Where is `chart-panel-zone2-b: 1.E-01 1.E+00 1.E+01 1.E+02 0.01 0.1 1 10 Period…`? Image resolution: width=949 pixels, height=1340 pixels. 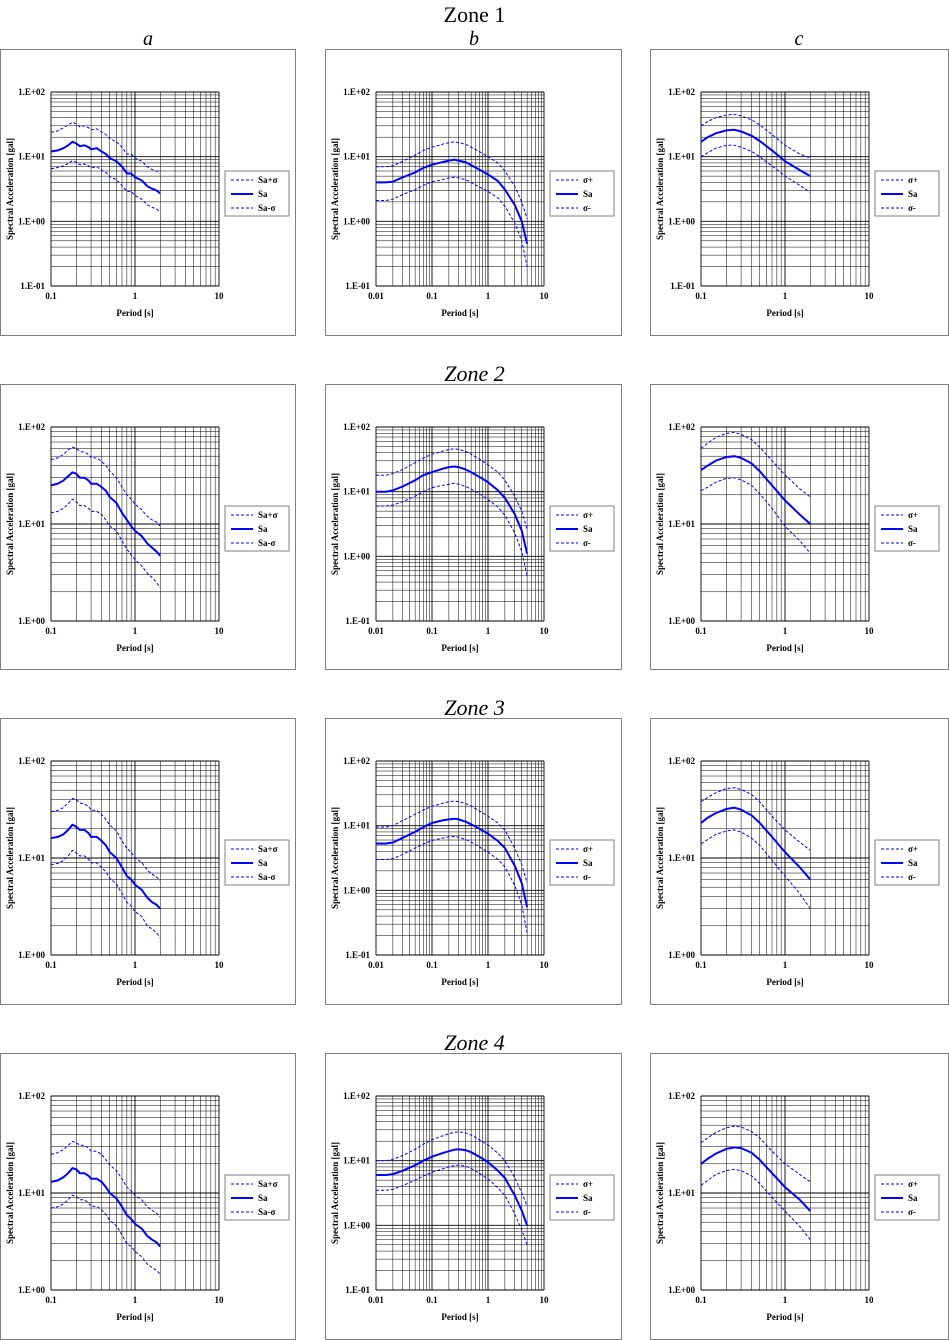
chart-panel-zone2-b: 1.E-01 1.E+00 1.E+01 1.E+02 0.01 0.1 1 10 Period… is located at coordinates (473, 527).